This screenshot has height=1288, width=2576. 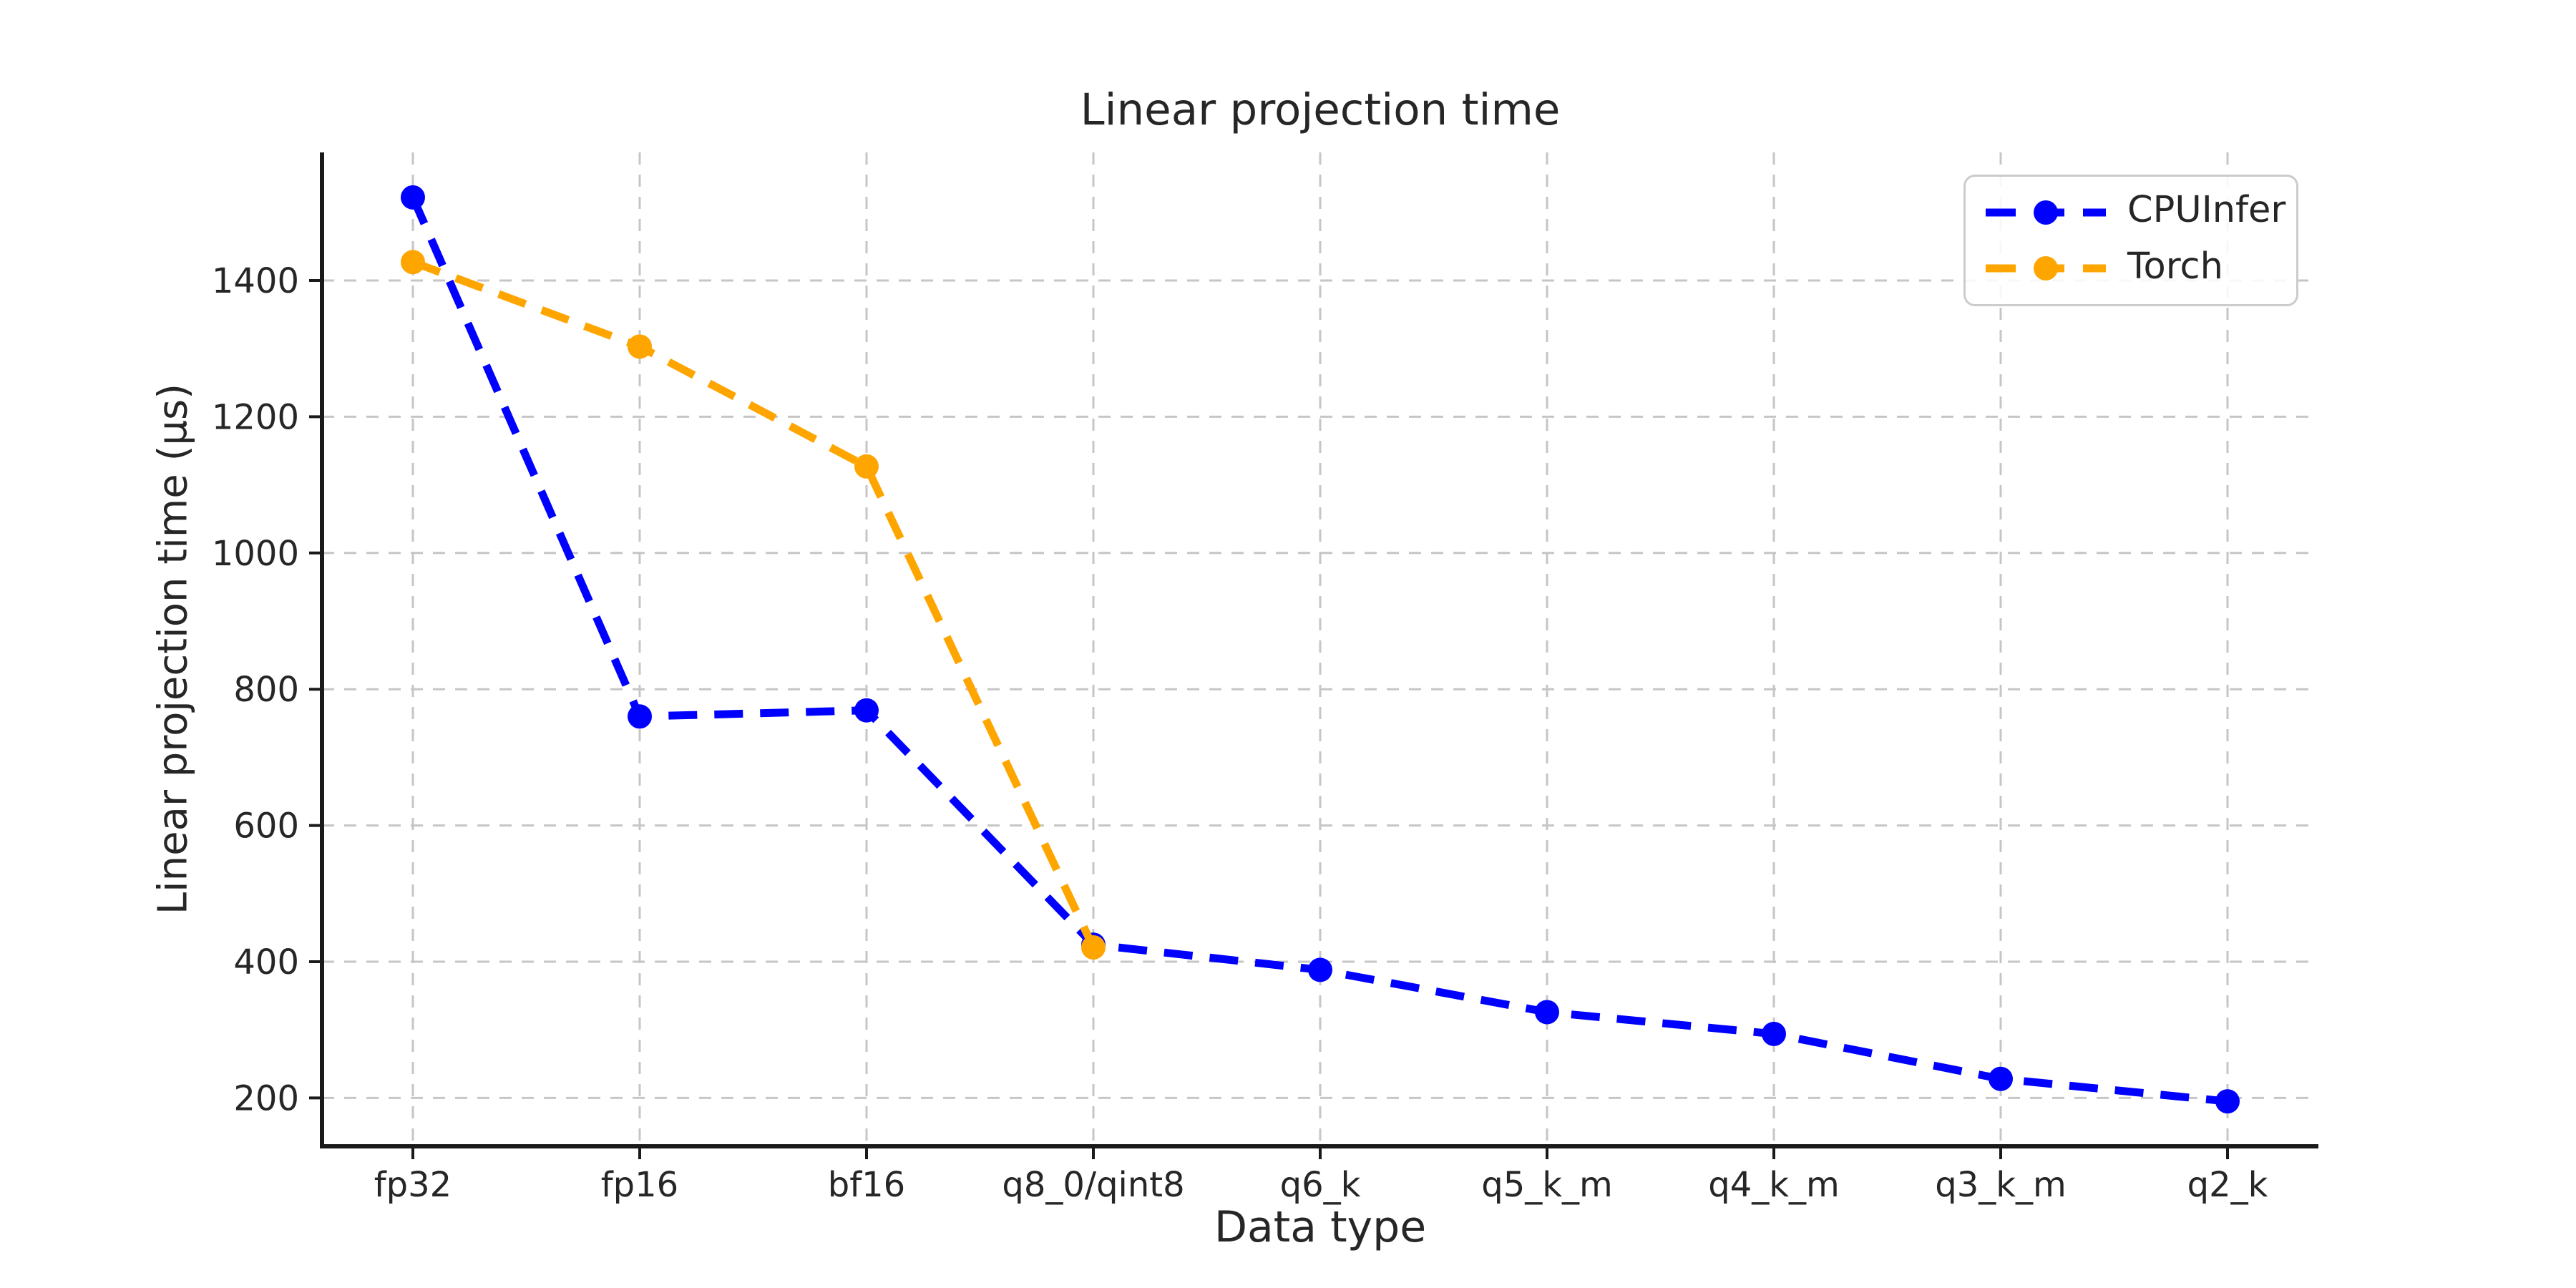 What do you see at coordinates (266, 1098) in the screenshot?
I see `y-tick-label: 200` at bounding box center [266, 1098].